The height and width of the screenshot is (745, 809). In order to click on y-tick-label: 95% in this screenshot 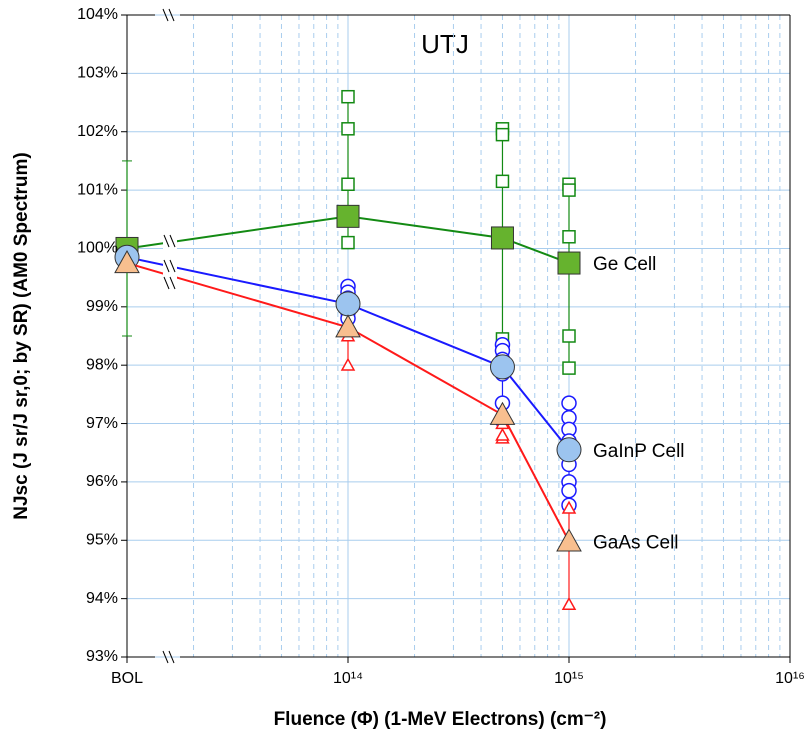, I will do `click(102, 539)`.